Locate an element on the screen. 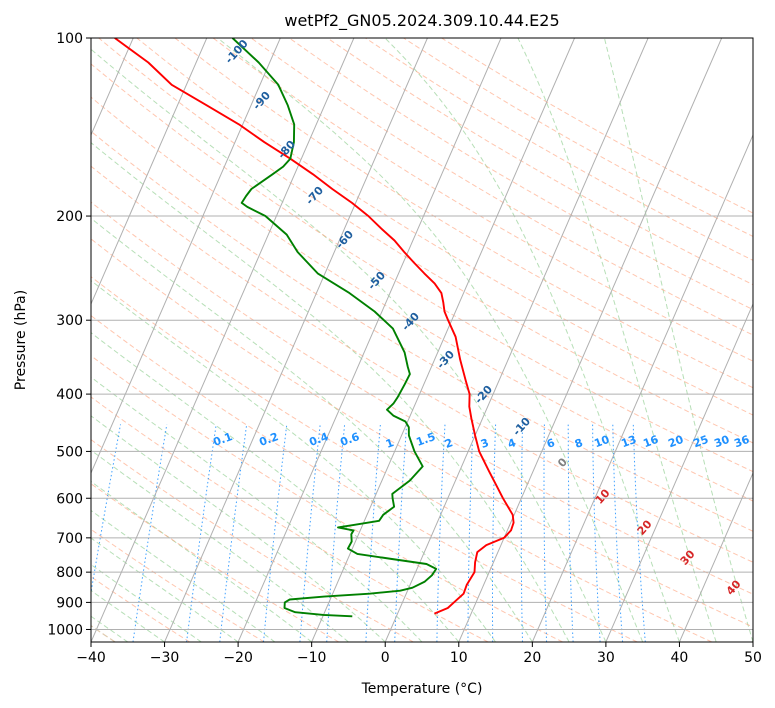  y-tick-label: 700 is located at coordinates (69, 539).